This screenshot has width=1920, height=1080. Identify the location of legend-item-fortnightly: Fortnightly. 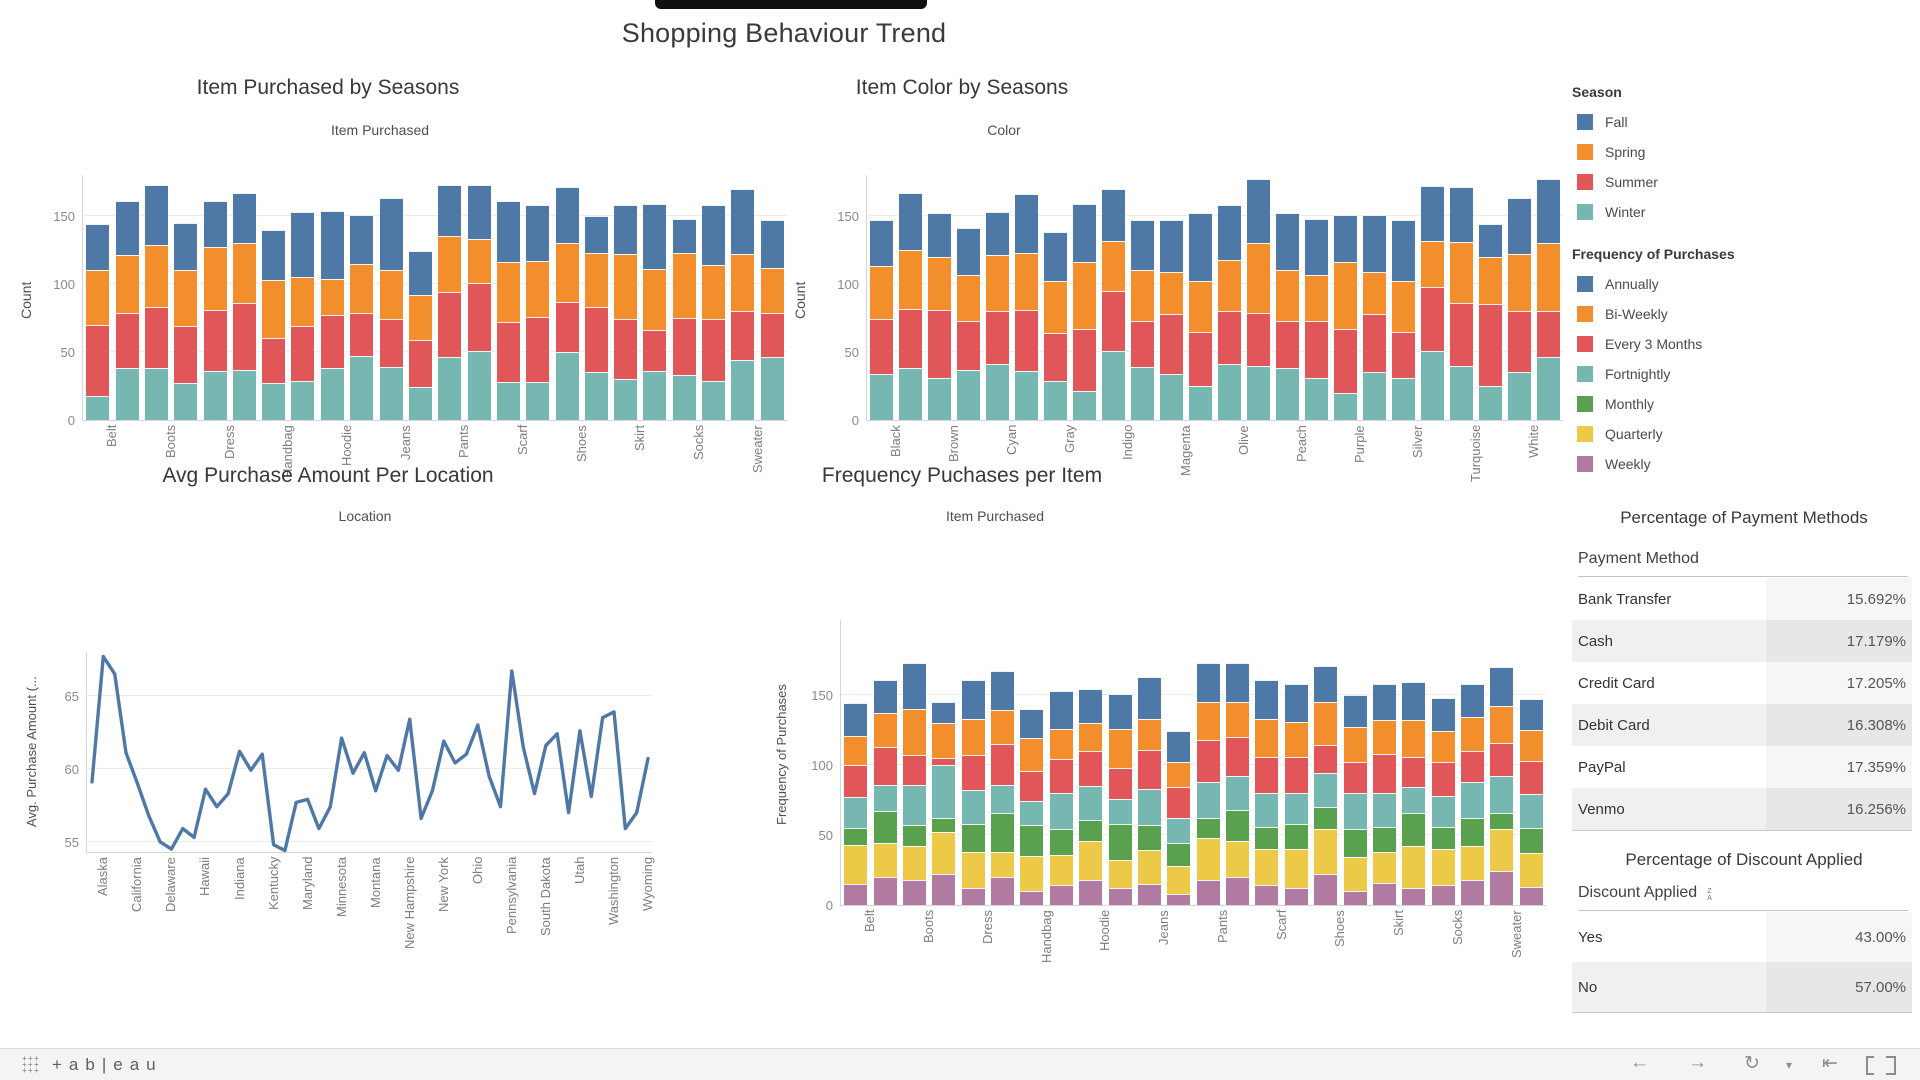
(1623, 374).